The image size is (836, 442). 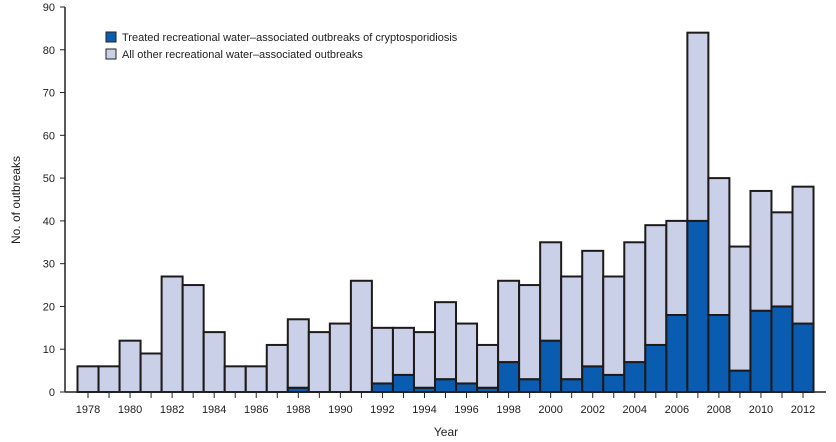 I want to click on bar-other-2003, so click(x=614, y=325).